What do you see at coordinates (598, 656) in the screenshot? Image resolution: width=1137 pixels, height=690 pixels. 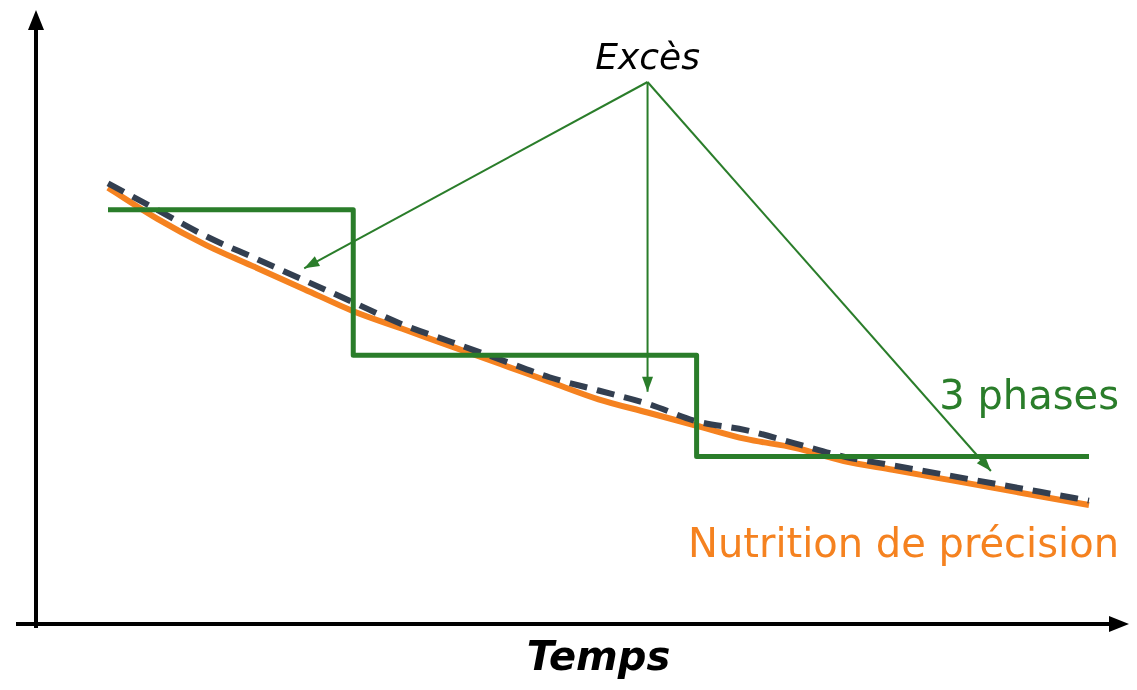 I see `x-axis-title: Temps` at bounding box center [598, 656].